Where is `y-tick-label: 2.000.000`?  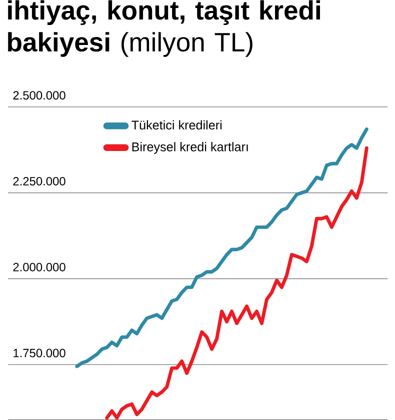 y-tick-label: 2.000.000 is located at coordinates (39, 267).